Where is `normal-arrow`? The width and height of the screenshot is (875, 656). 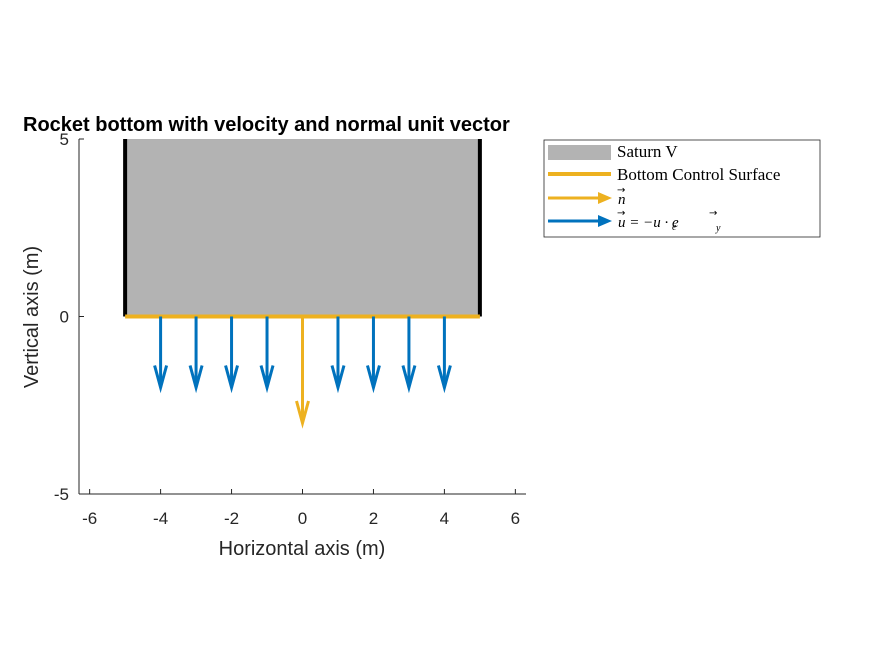
normal-arrow is located at coordinates (302, 372).